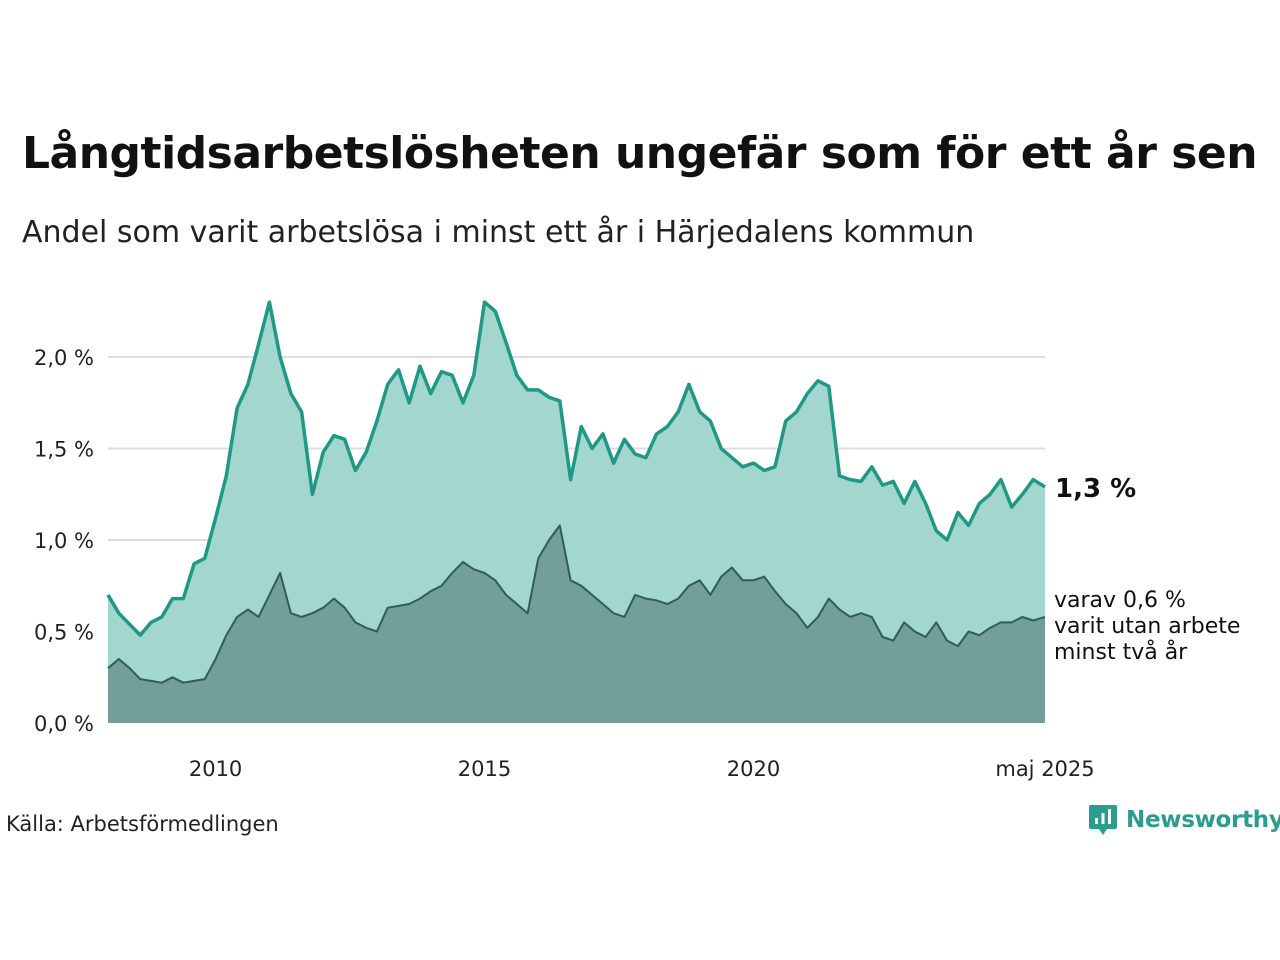 The image size is (1280, 960). Describe the element at coordinates (1095, 489) in the screenshot. I see `end-value-label: 1,3 %` at that location.